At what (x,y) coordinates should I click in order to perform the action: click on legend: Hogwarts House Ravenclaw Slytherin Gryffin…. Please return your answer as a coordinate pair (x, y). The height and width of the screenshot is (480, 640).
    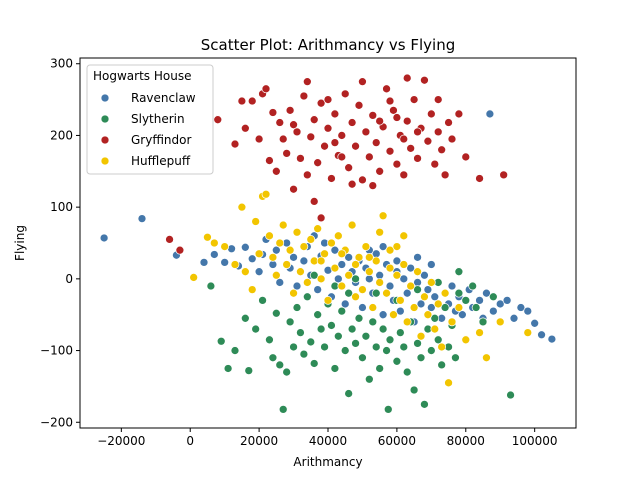
    Looking at the image, I should click on (150, 119).